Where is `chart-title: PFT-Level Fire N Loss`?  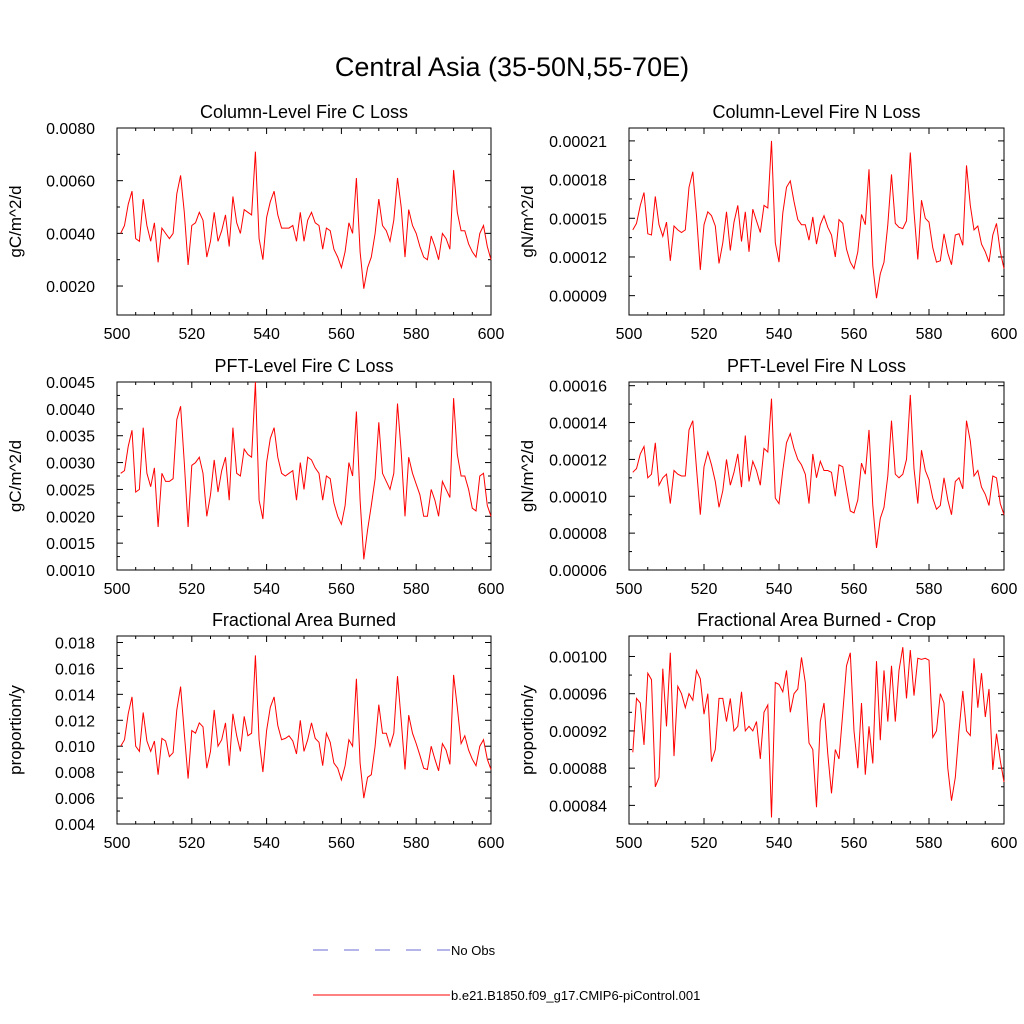
chart-title: PFT-Level Fire N Loss is located at coordinates (816, 366).